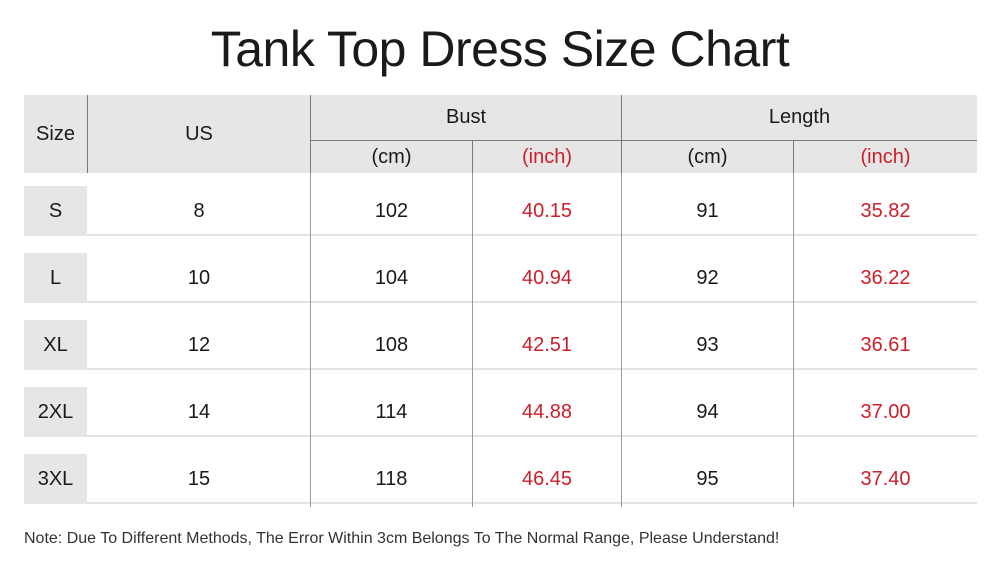 Image resolution: width=1000 pixels, height=574 pixels. What do you see at coordinates (885, 478) in the screenshot?
I see `length-inch-cell: 37.40` at bounding box center [885, 478].